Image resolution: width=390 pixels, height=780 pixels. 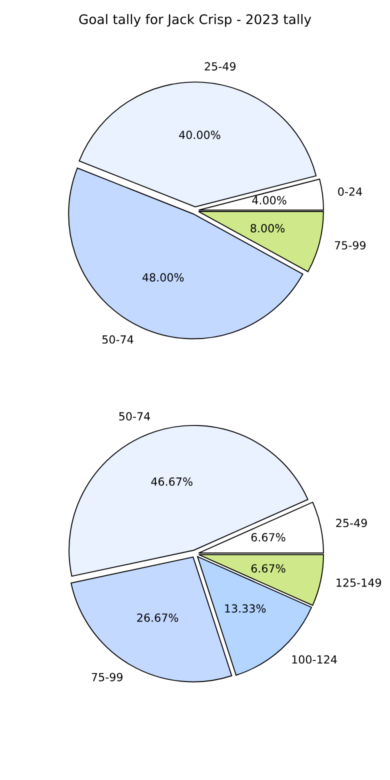 What do you see at coordinates (171, 481) in the screenshot?
I see `data-label: 46.67%` at bounding box center [171, 481].